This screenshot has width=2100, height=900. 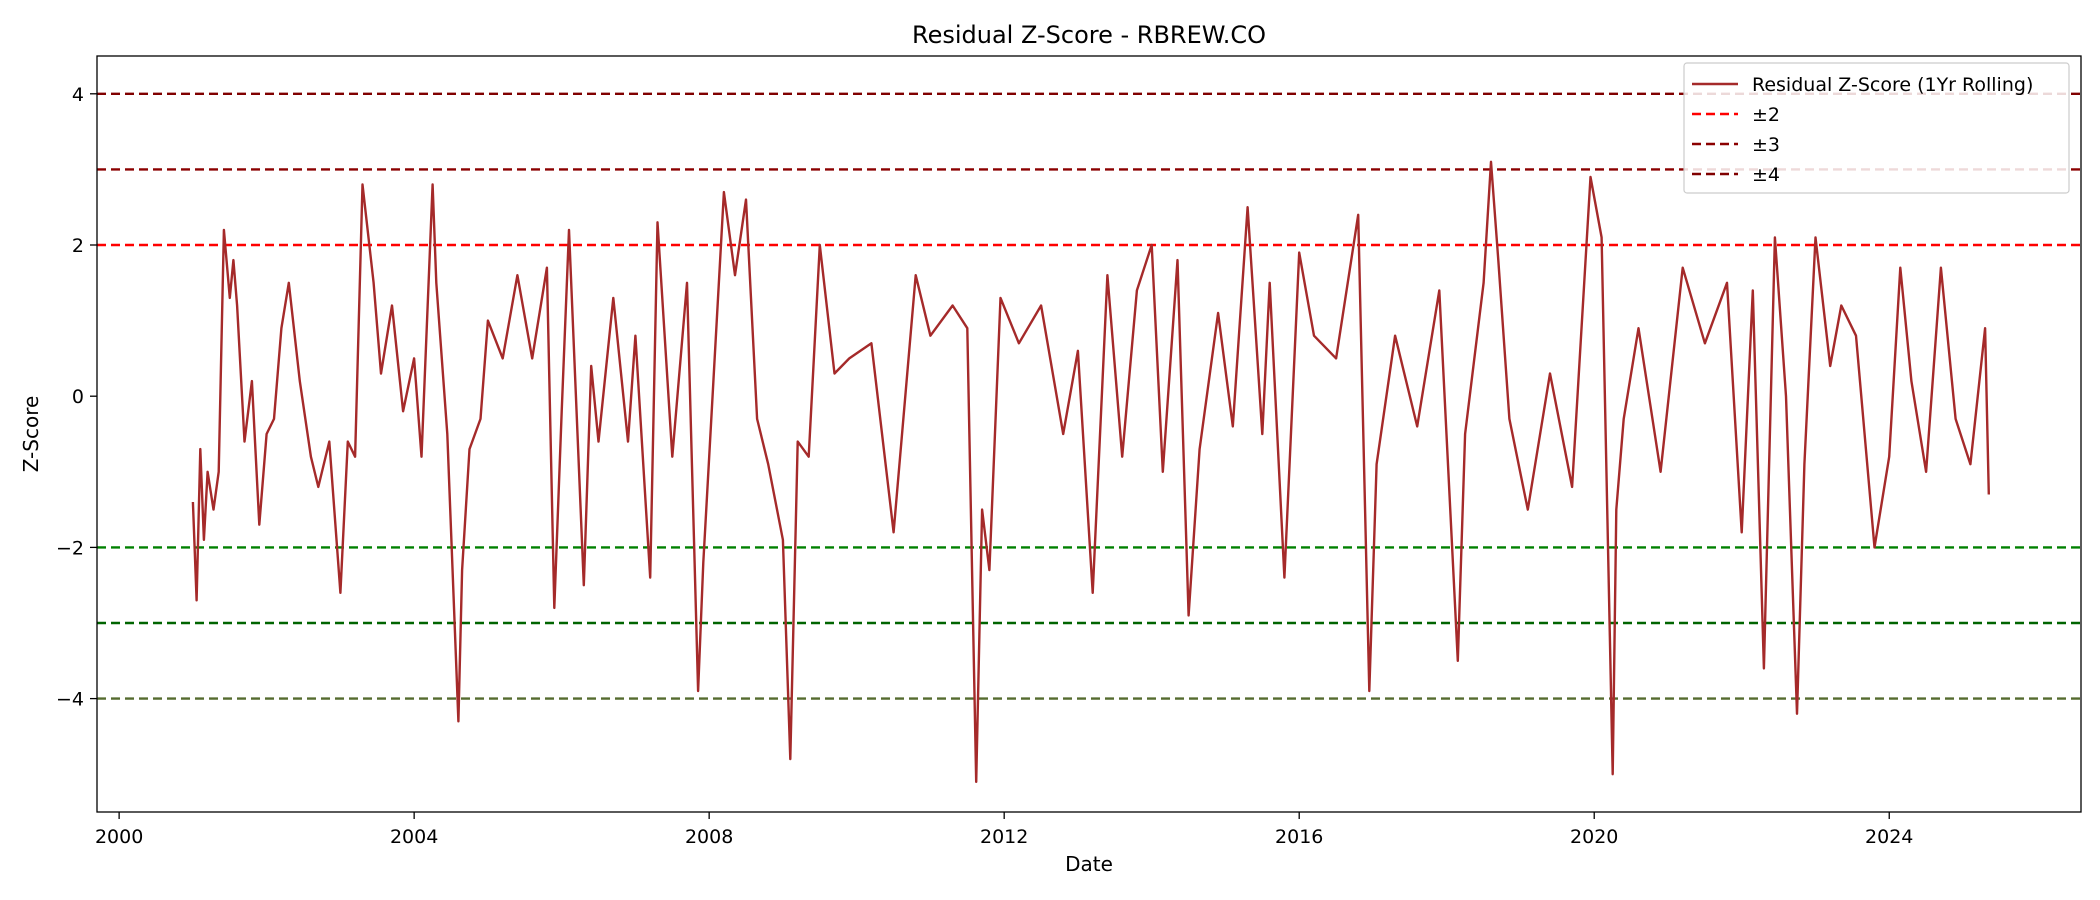 I want to click on x-tick-label-4: 2016, so click(x=1299, y=837).